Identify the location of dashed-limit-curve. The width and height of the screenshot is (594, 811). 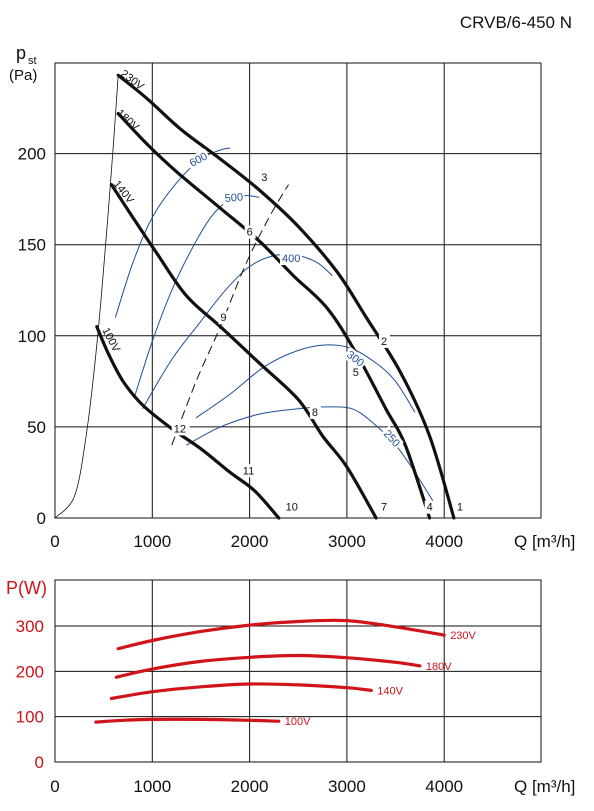
(230, 315).